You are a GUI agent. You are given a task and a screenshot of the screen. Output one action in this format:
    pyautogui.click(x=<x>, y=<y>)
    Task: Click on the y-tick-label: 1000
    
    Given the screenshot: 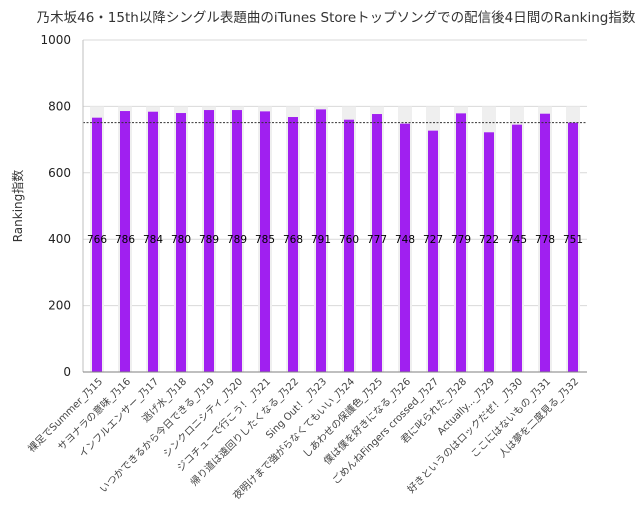 What is the action you would take?
    pyautogui.click(x=55, y=40)
    